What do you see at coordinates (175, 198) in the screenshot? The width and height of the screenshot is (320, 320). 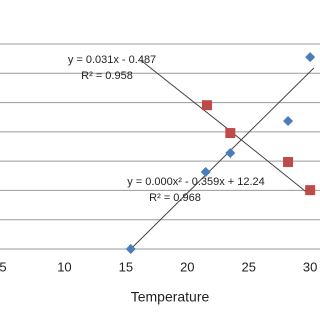 I see `r-squared: R² = 0.968` at bounding box center [175, 198].